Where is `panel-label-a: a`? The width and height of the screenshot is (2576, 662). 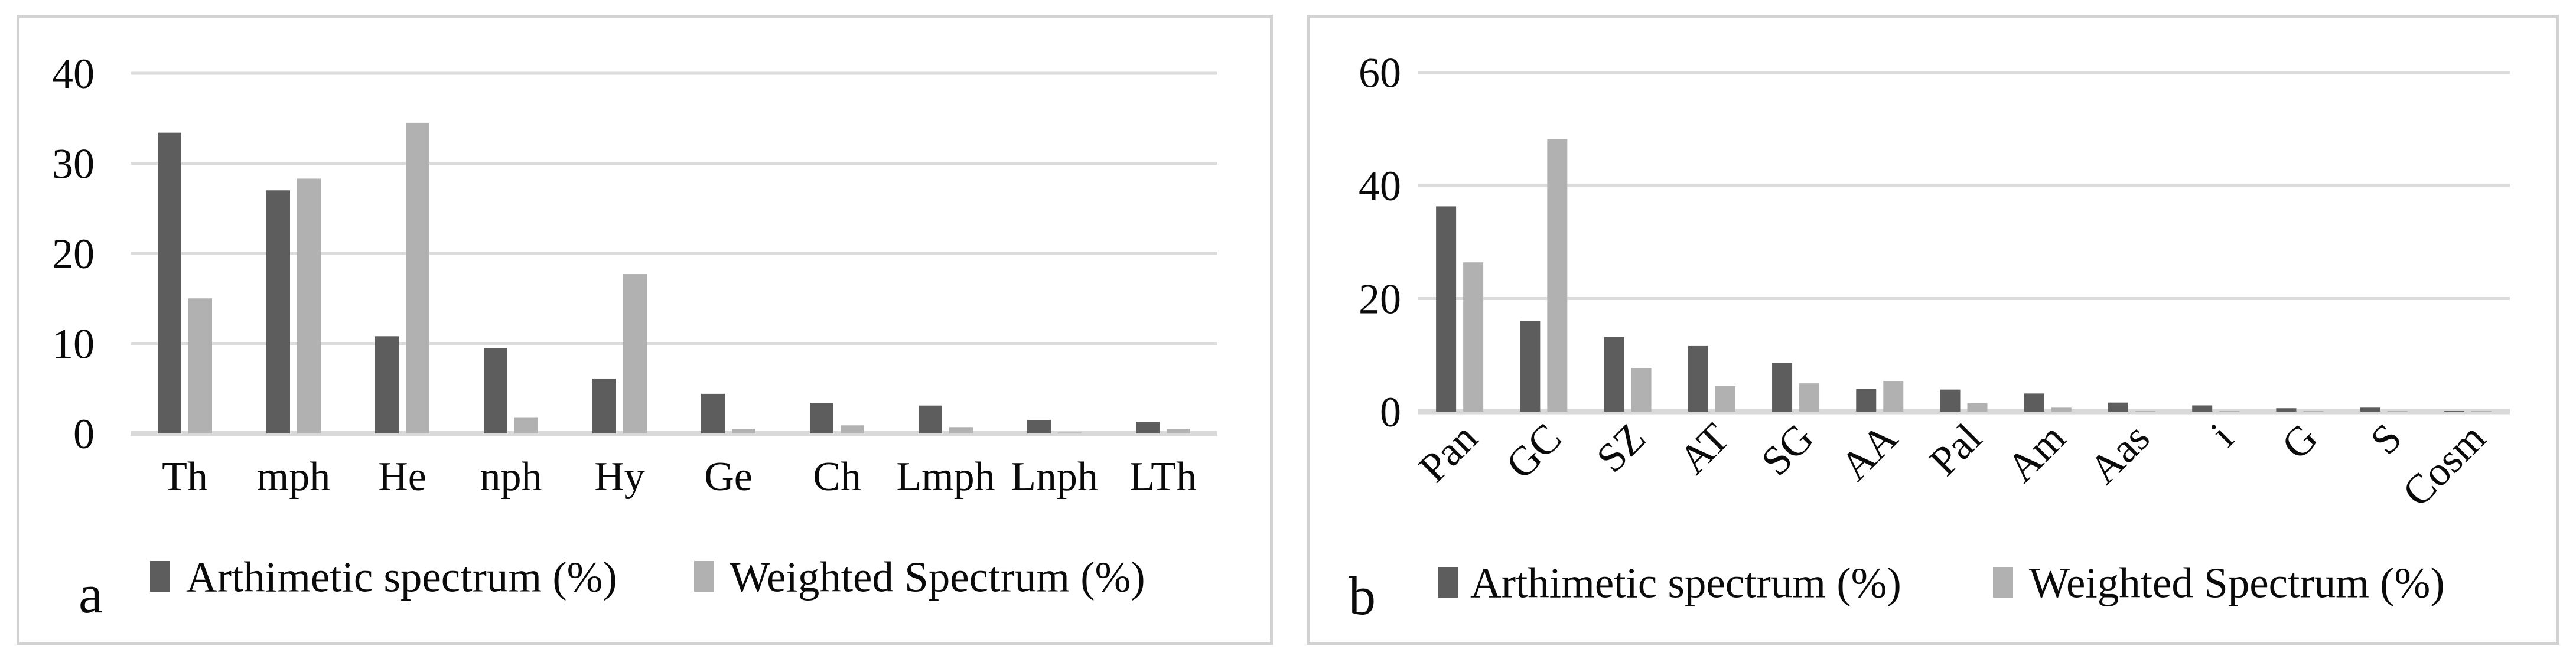 panel-label-a: a is located at coordinates (91, 594).